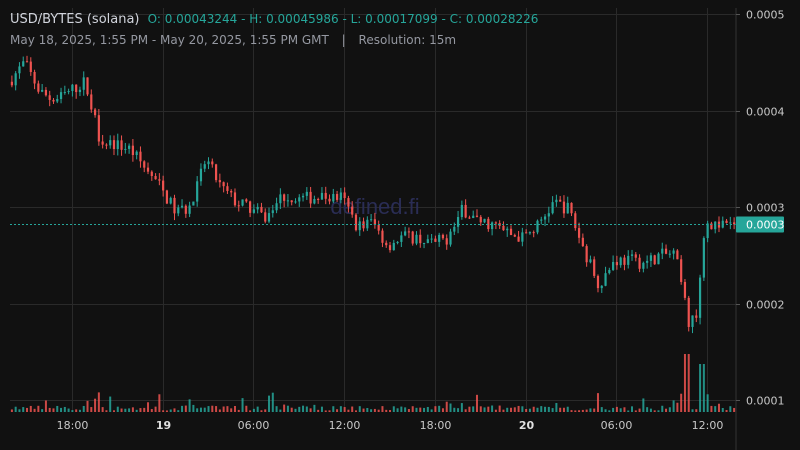 The width and height of the screenshot is (800, 450). Describe the element at coordinates (527, 425) in the screenshot. I see `time-tick-label: 20` at that location.